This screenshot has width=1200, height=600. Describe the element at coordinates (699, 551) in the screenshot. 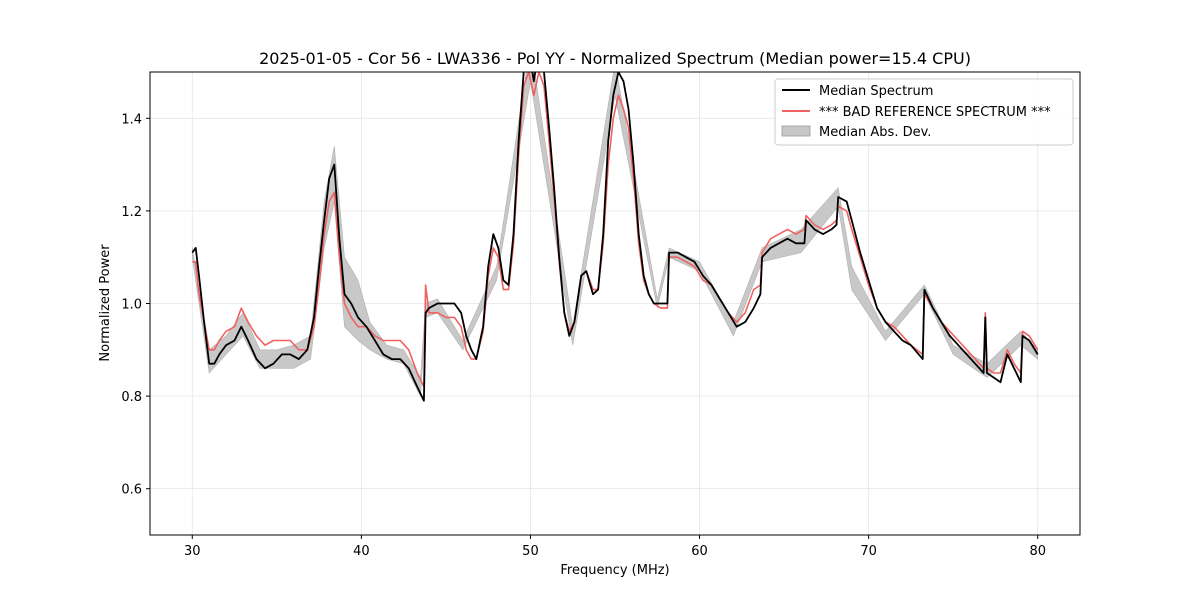

I see `x-tick-label: 60` at that location.